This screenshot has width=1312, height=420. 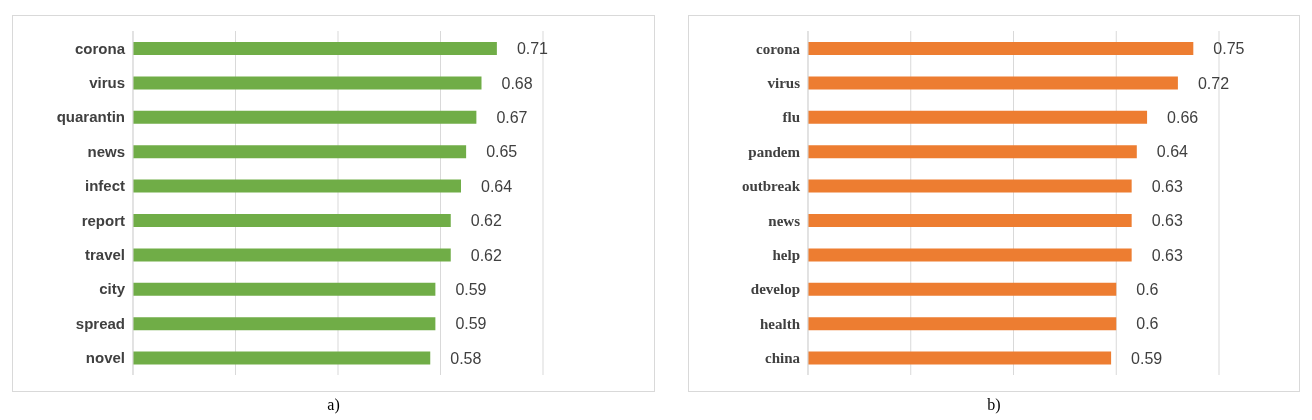 I want to click on y-tick-label: help, so click(x=786, y=254).